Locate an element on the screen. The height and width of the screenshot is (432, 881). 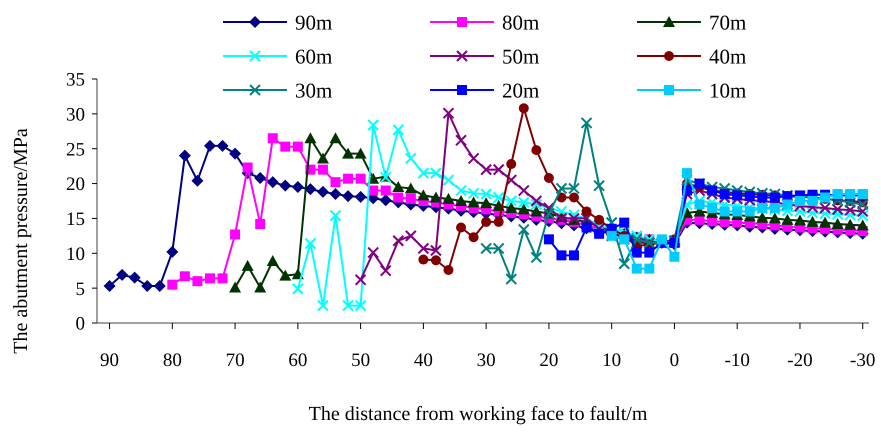
x-tick-label: 0 is located at coordinates (675, 360).